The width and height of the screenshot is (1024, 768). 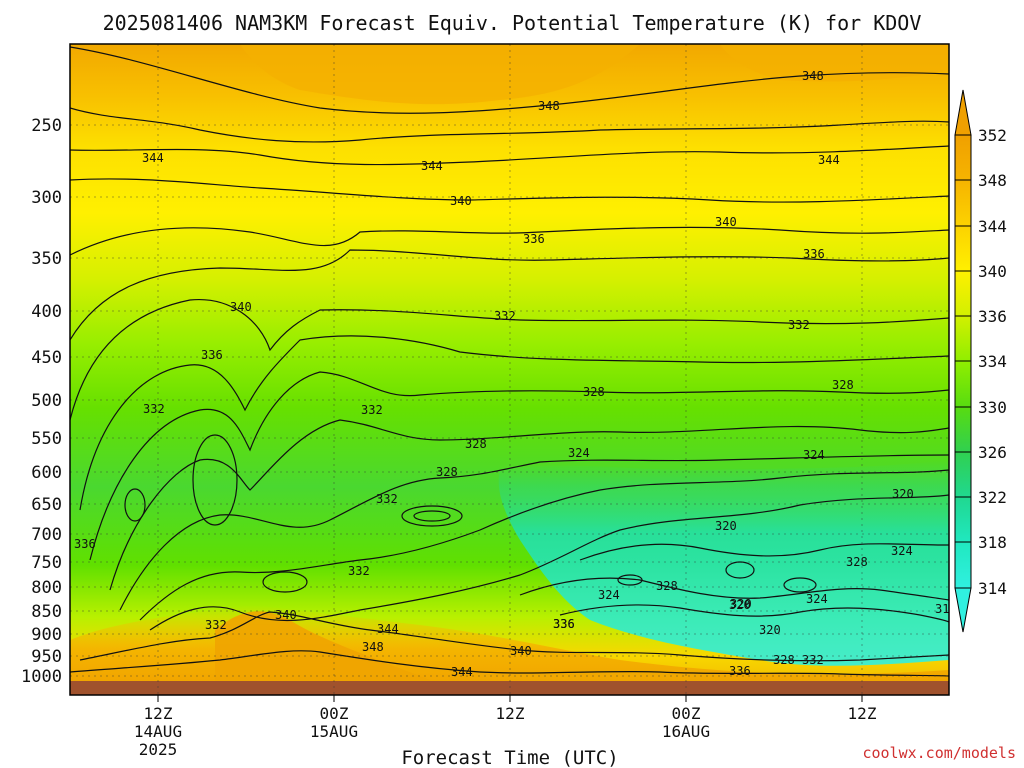 What do you see at coordinates (992, 135) in the screenshot?
I see `colorbar-tick-label: 352` at bounding box center [992, 135].